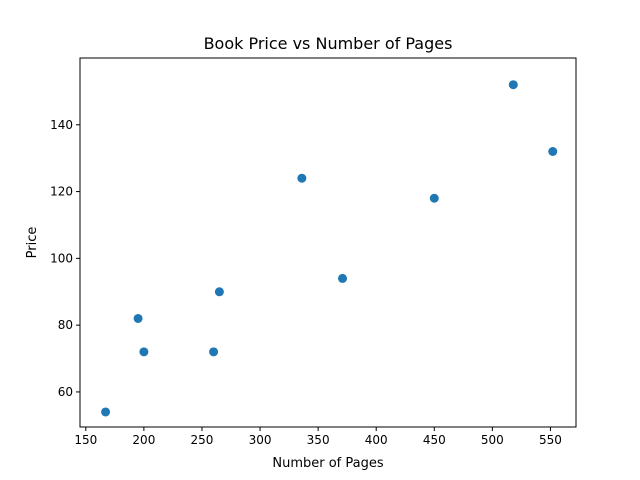 The height and width of the screenshot is (480, 640). I want to click on x-axis-label: Number of Pages, so click(327, 463).